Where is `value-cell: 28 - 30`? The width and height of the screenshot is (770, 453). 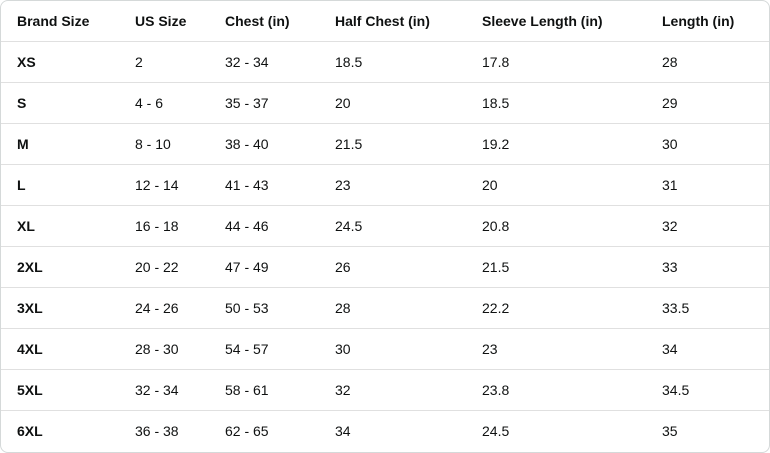
value-cell: 28 - 30 is located at coordinates (164, 349).